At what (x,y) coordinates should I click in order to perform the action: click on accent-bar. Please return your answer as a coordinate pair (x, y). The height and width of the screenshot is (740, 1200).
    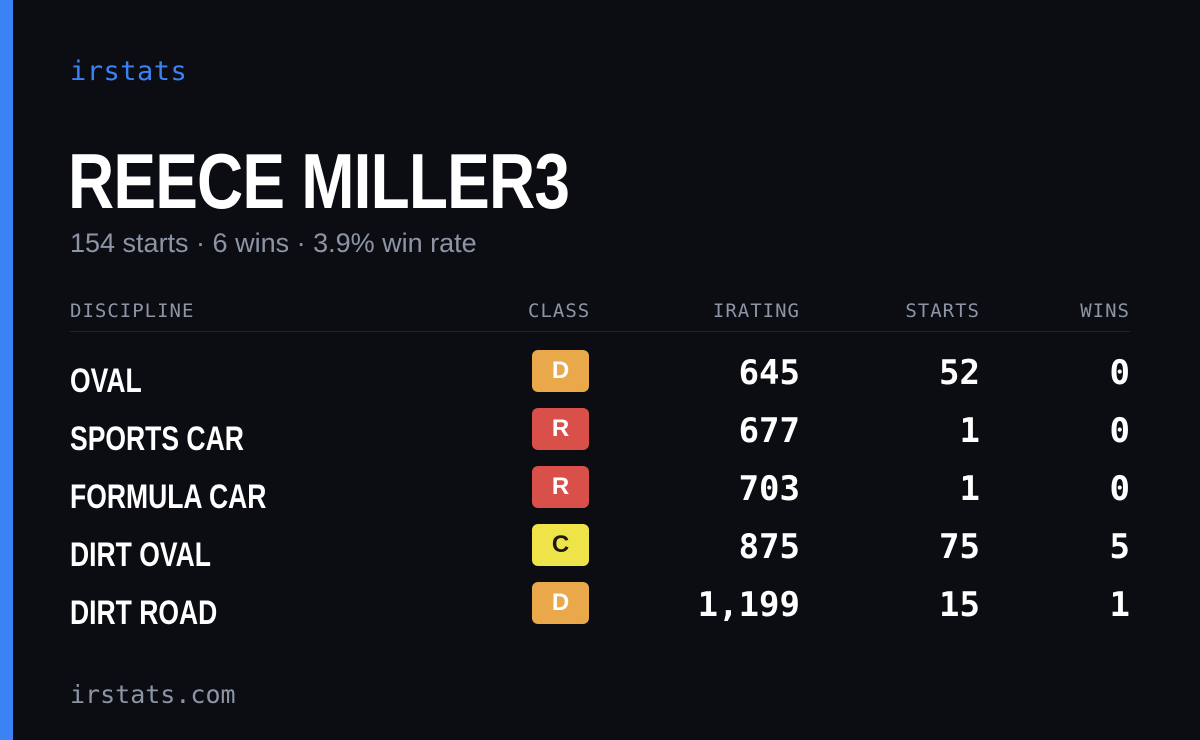
    Looking at the image, I should click on (6, 370).